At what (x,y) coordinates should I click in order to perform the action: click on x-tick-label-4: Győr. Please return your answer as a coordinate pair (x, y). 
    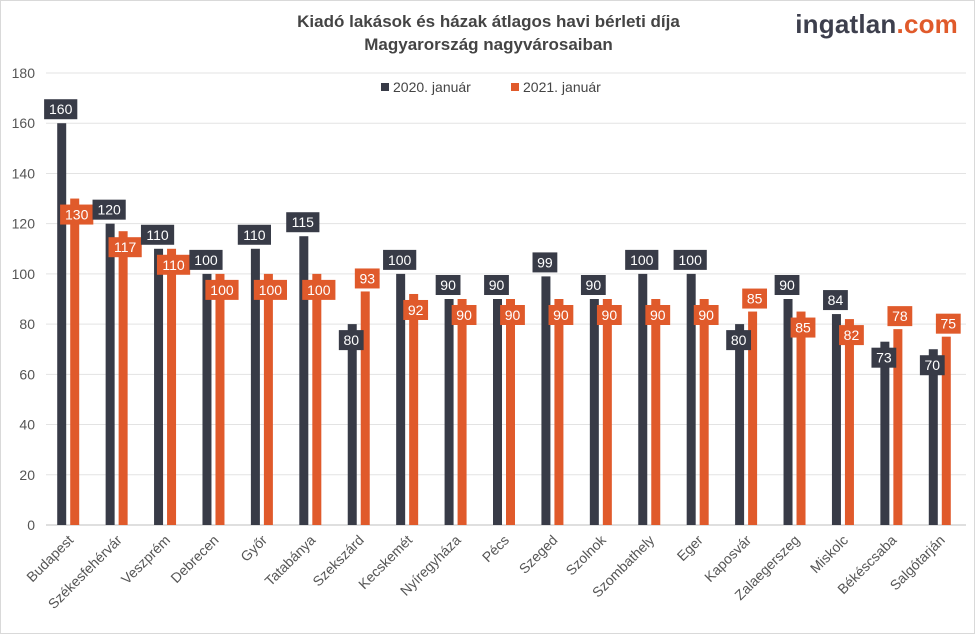
    Looking at the image, I should click on (253, 548).